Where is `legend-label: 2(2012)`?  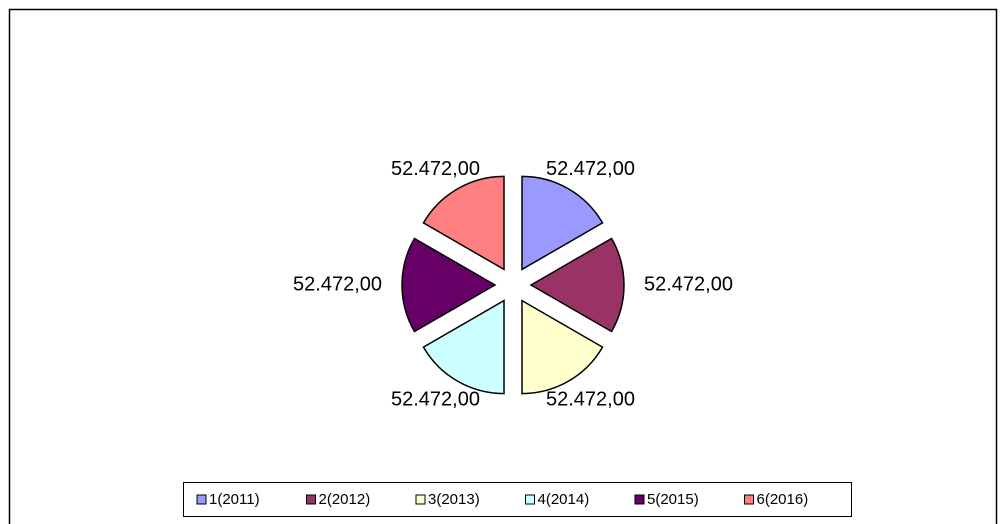
legend-label: 2(2012) is located at coordinates (345, 499).